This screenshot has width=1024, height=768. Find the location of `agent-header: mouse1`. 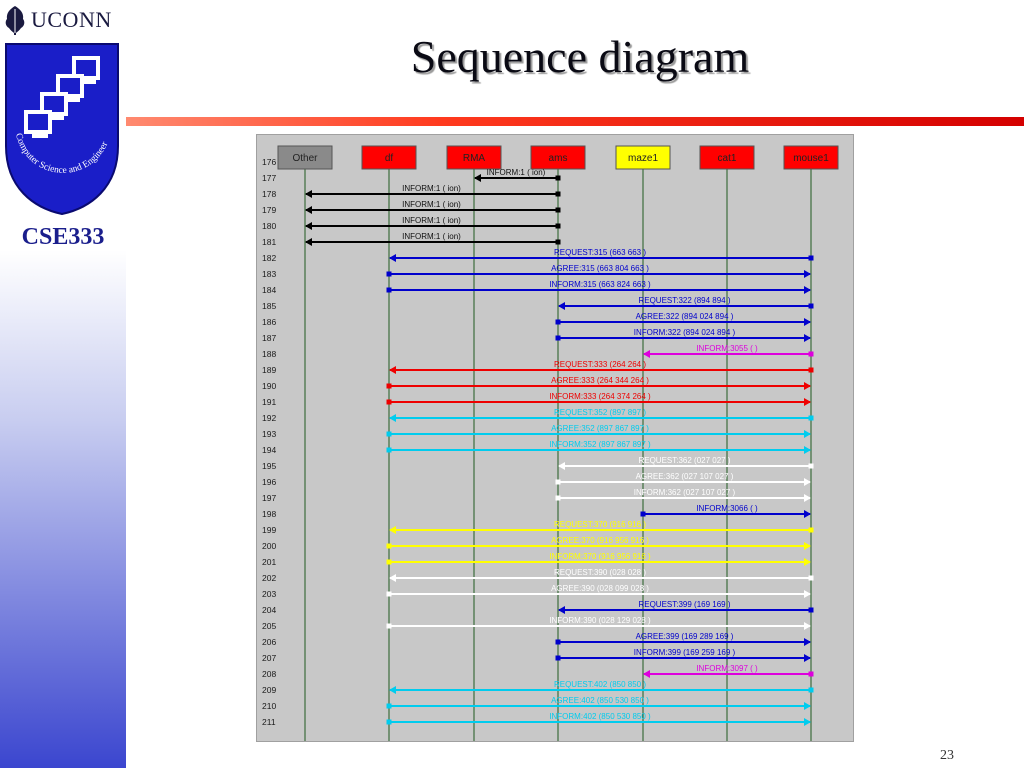

agent-header: mouse1 is located at coordinates (811, 157).